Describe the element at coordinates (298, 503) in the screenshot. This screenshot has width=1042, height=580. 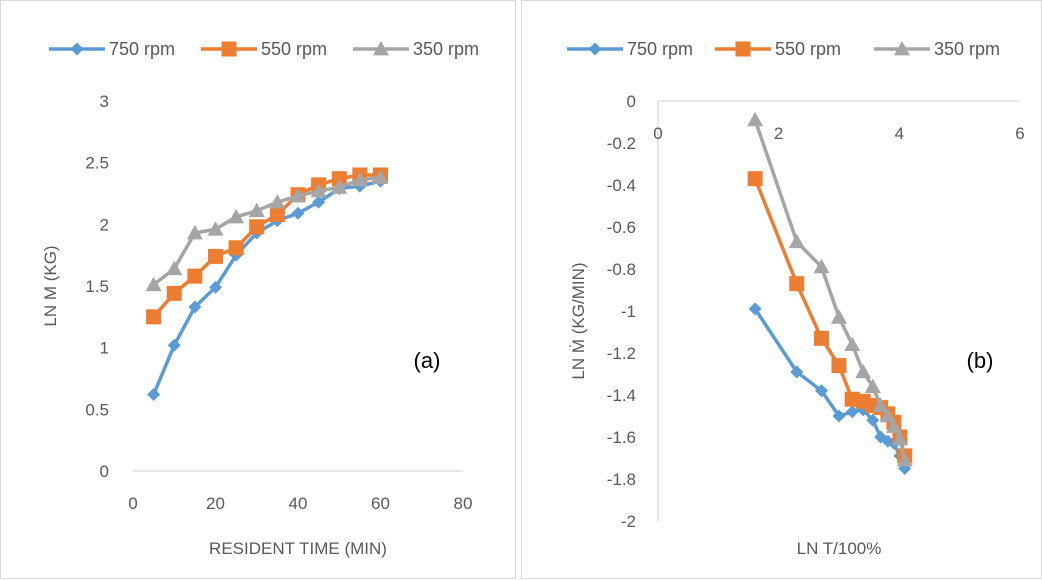
I see `x-tick-label: 40` at that location.